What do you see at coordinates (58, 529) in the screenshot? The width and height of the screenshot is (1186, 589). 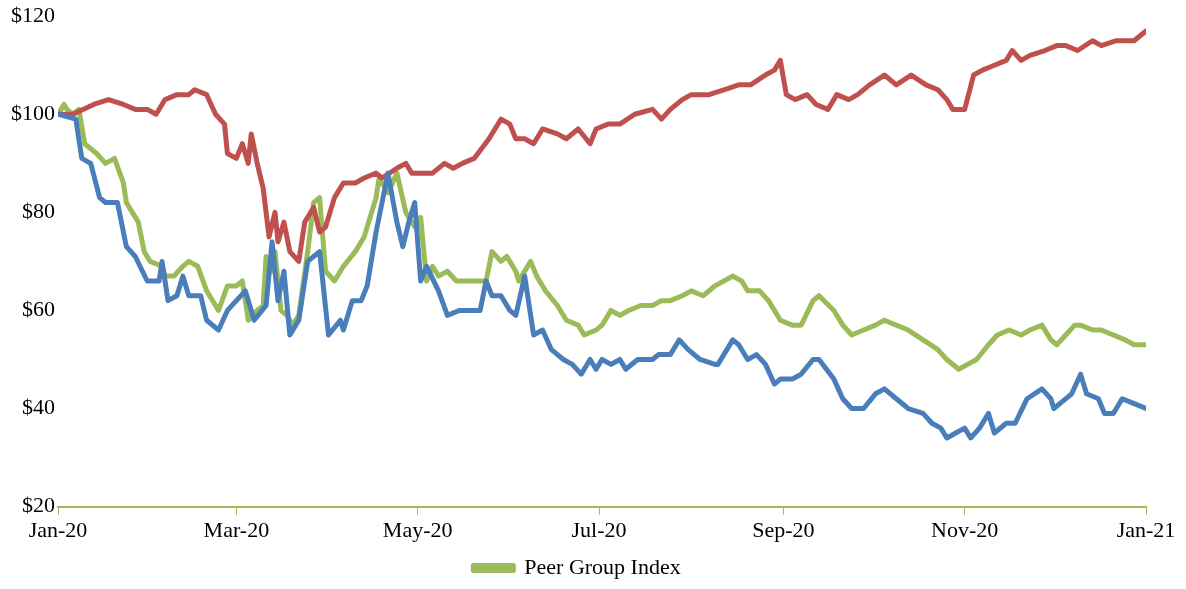 I see `x-tick-label: Jan-20` at bounding box center [58, 529].